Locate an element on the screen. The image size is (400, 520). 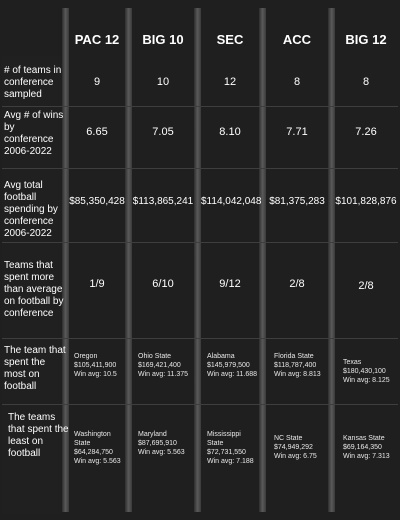
spending-amount: $87,695,910 is located at coordinates (157, 443).